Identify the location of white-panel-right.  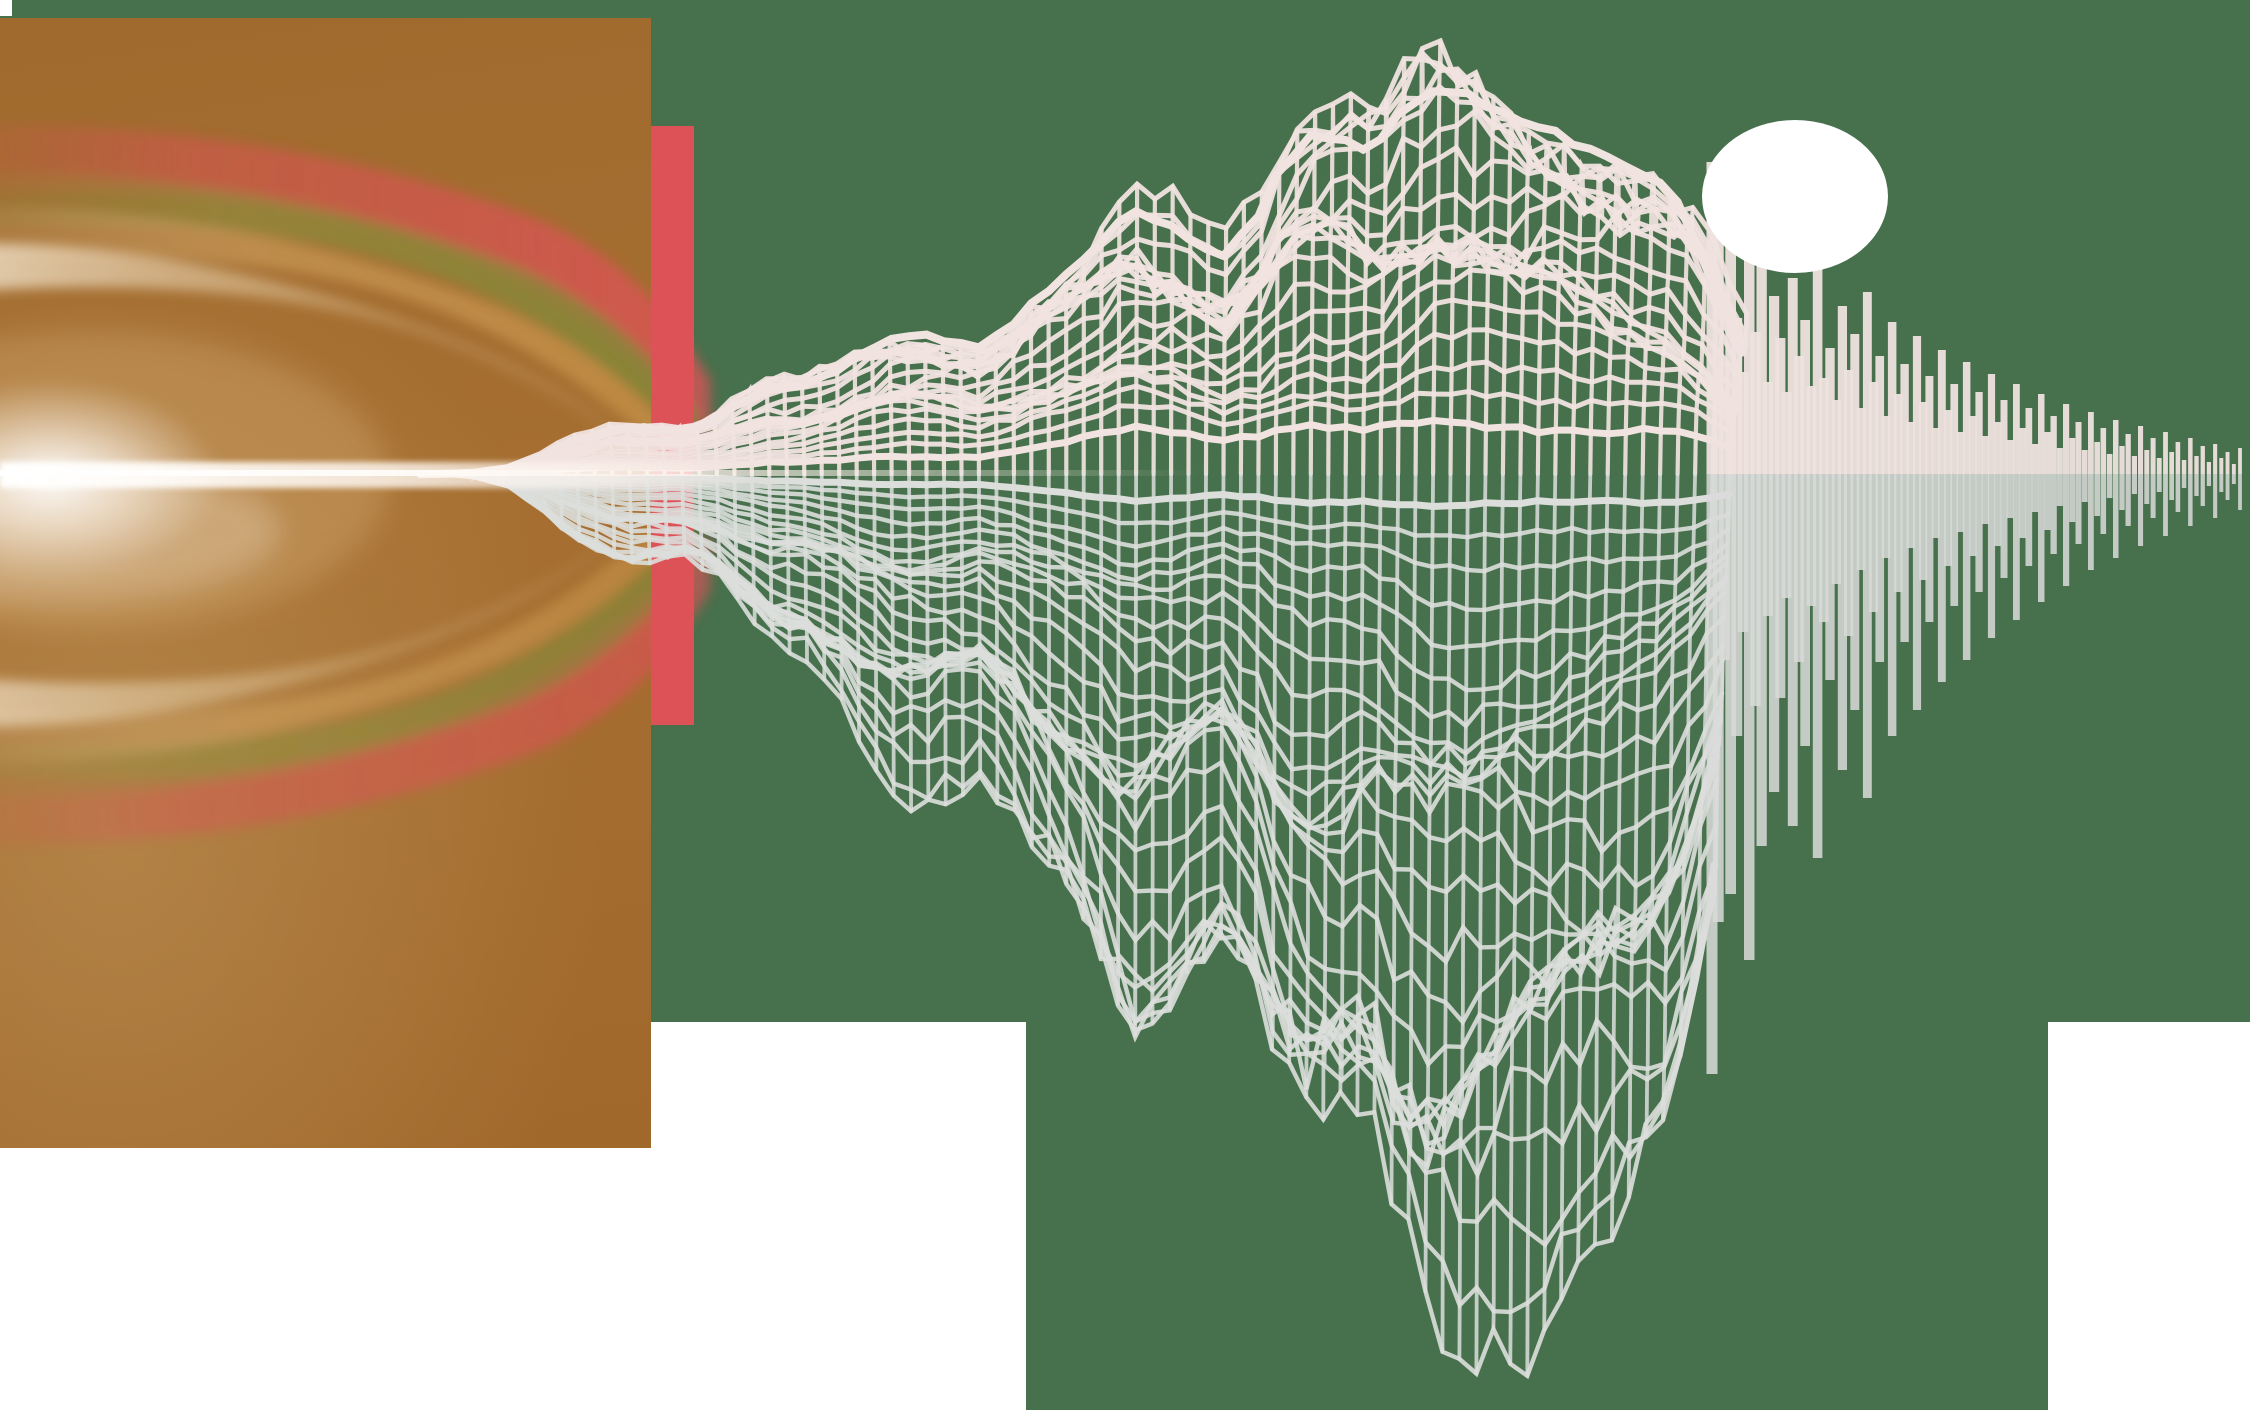
(2149, 1216).